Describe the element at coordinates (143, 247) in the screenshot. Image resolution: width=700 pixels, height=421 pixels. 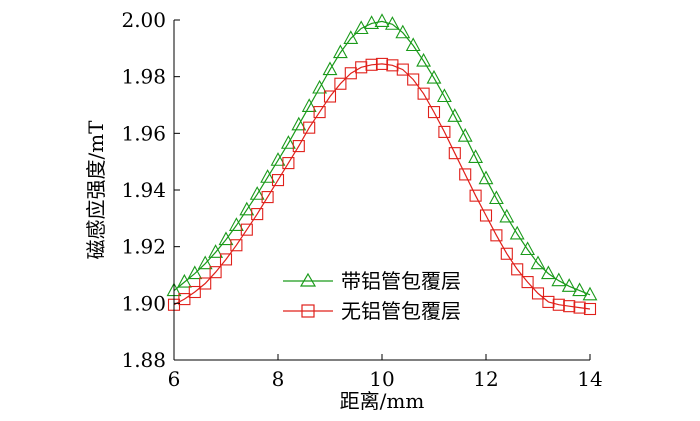
I see `y-tick-label: 1.92` at that location.